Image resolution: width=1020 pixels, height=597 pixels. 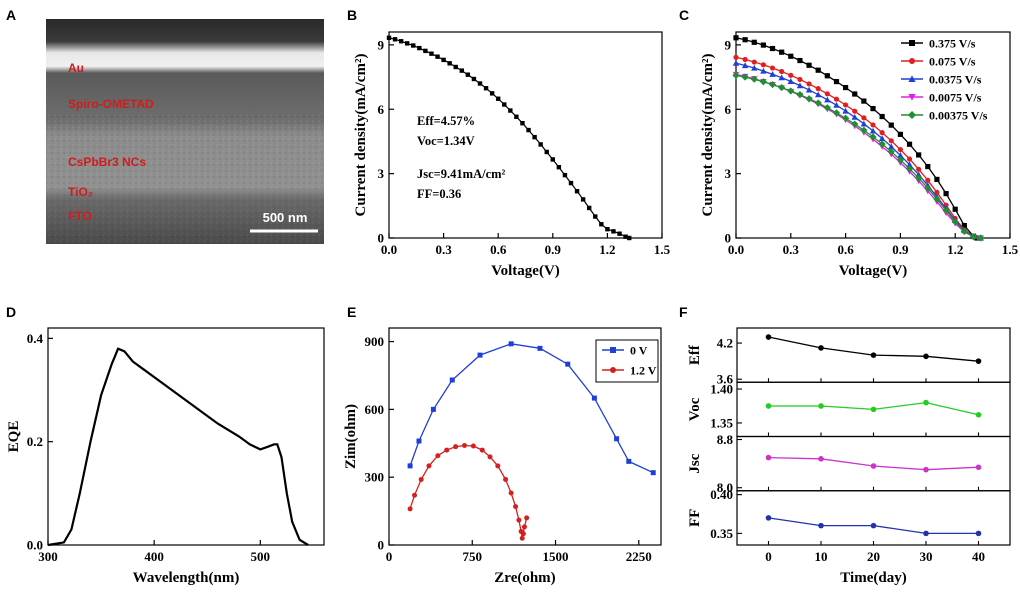 I want to click on plot-area-e, so click(x=531, y=441).